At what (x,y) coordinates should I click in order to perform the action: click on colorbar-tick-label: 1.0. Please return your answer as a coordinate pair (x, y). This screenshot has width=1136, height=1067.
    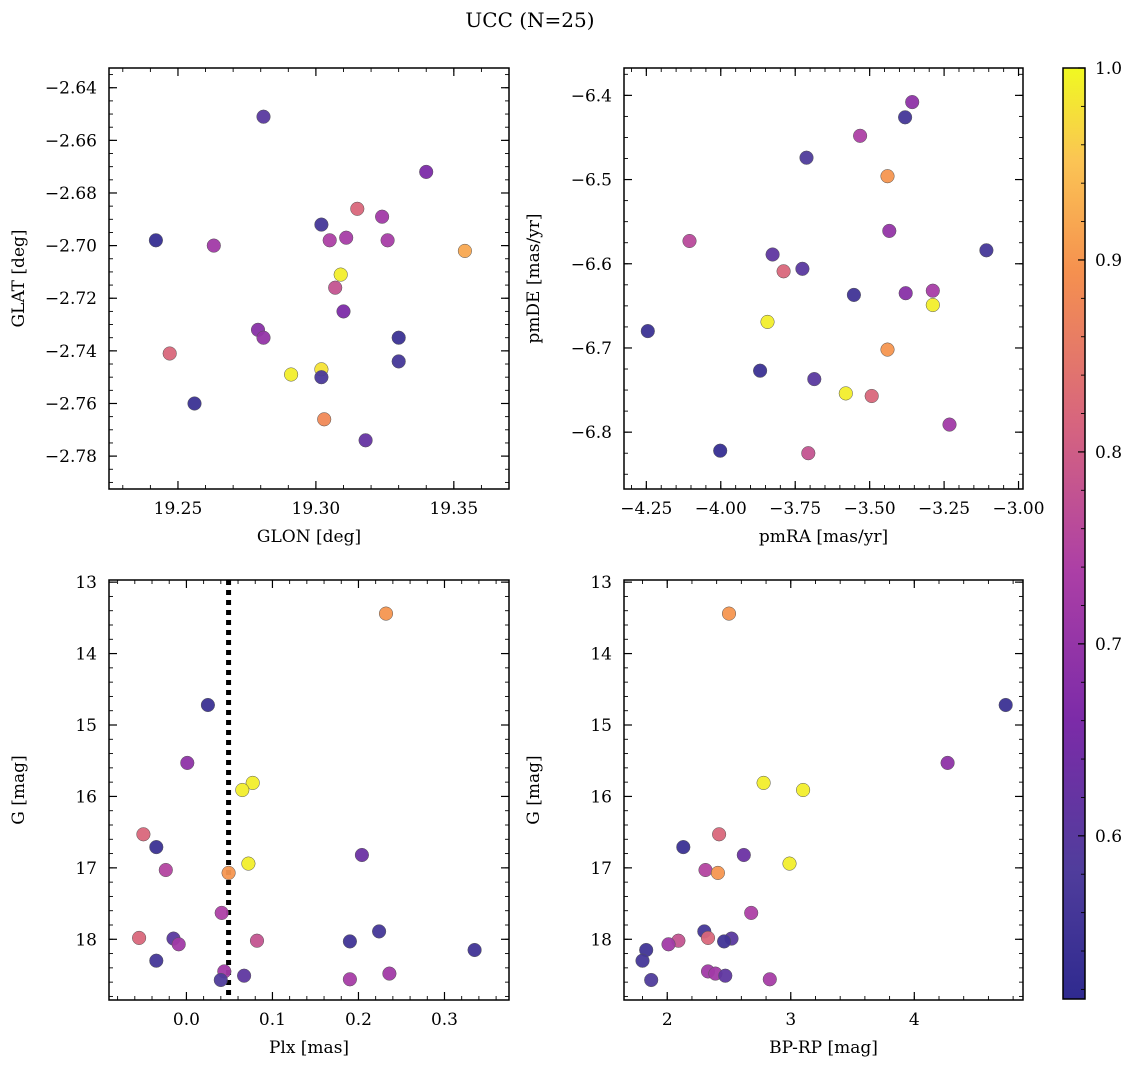
    Looking at the image, I should click on (1108, 69).